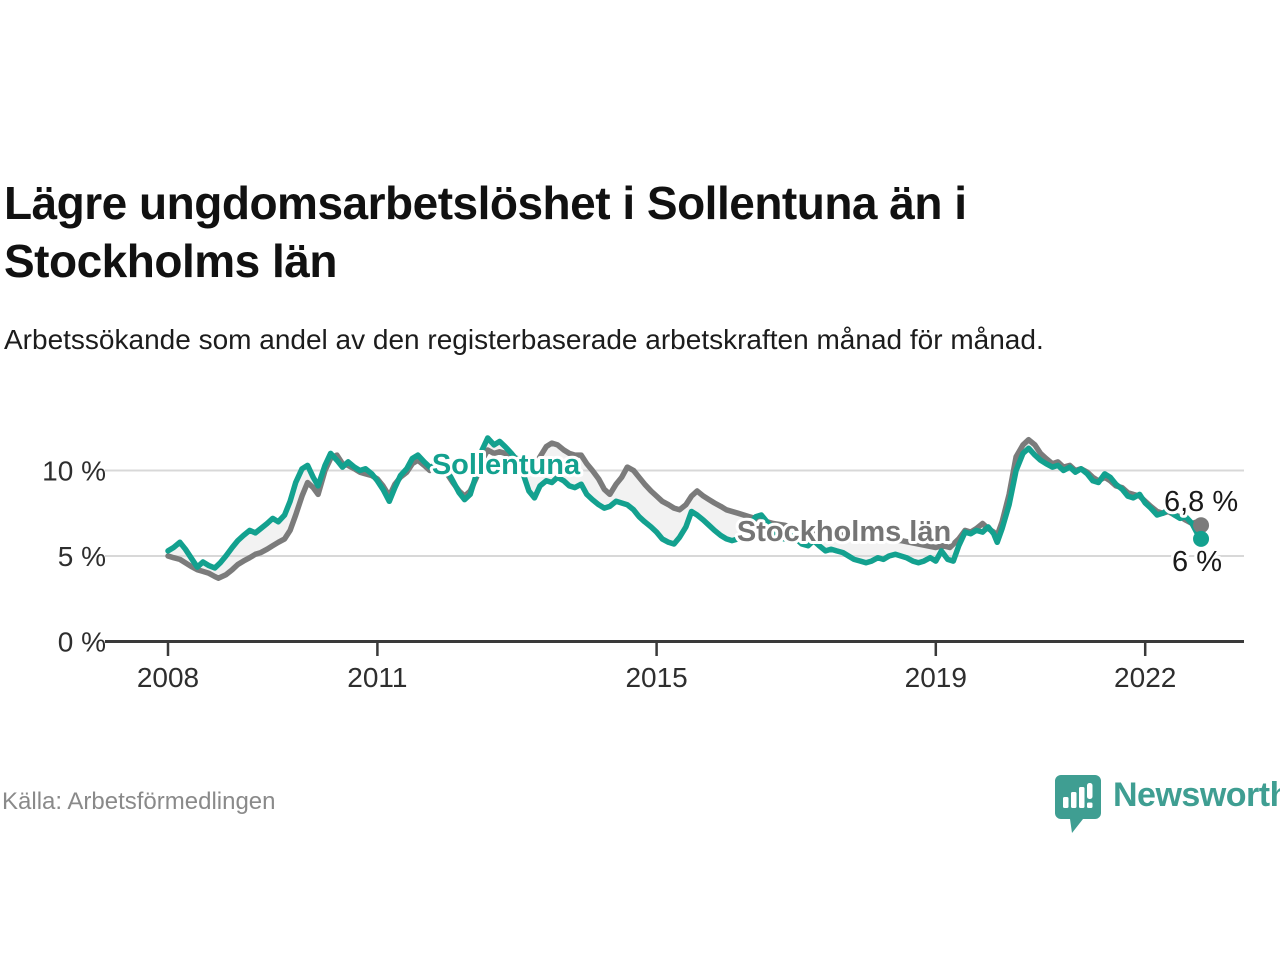  What do you see at coordinates (936, 677) in the screenshot?
I see `x-tick-label: 2019` at bounding box center [936, 677].